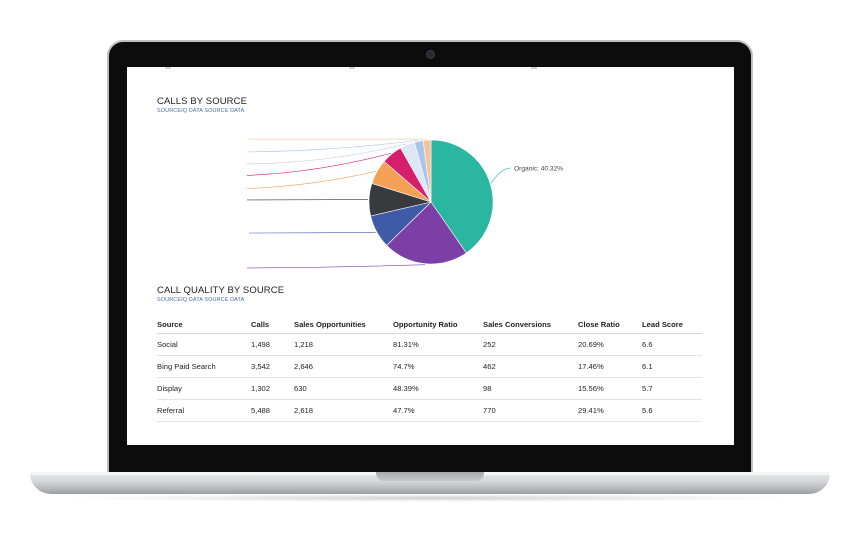 This screenshot has width=860, height=553. Describe the element at coordinates (204, 344) in the screenshot. I see `cell-source: Social` at that location.